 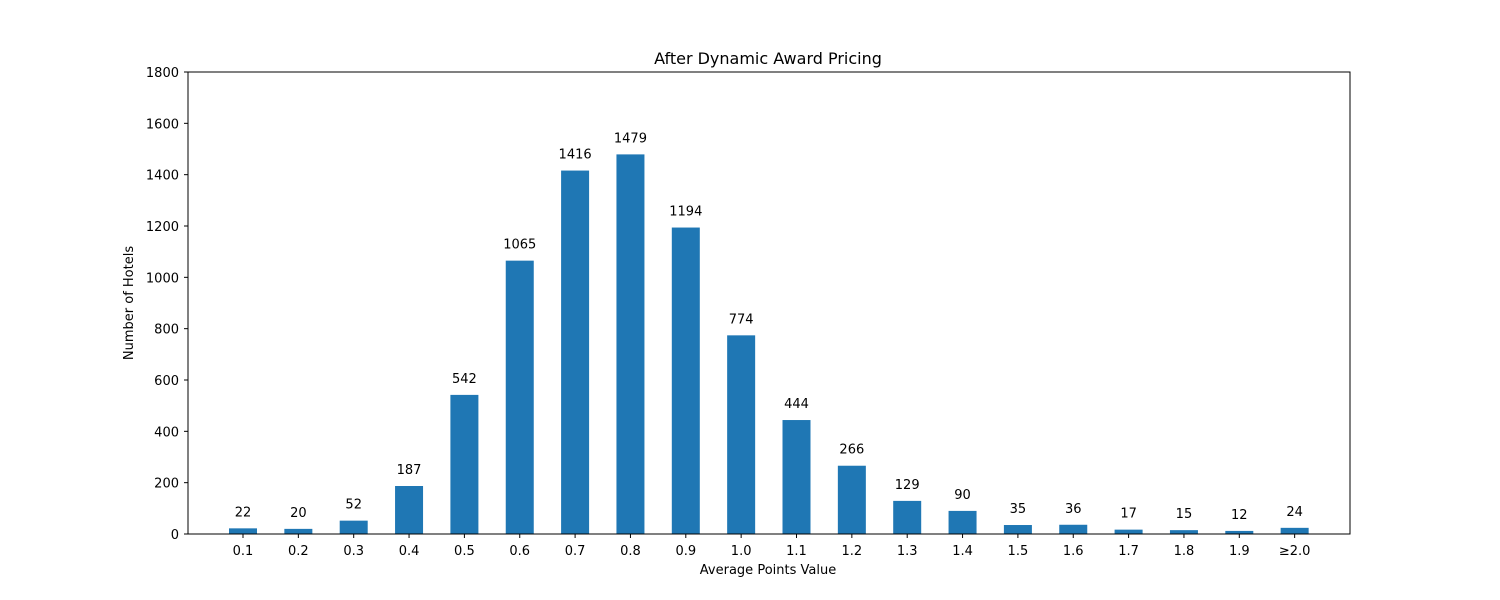 I want to click on data-label-10: 774, so click(x=741, y=319).